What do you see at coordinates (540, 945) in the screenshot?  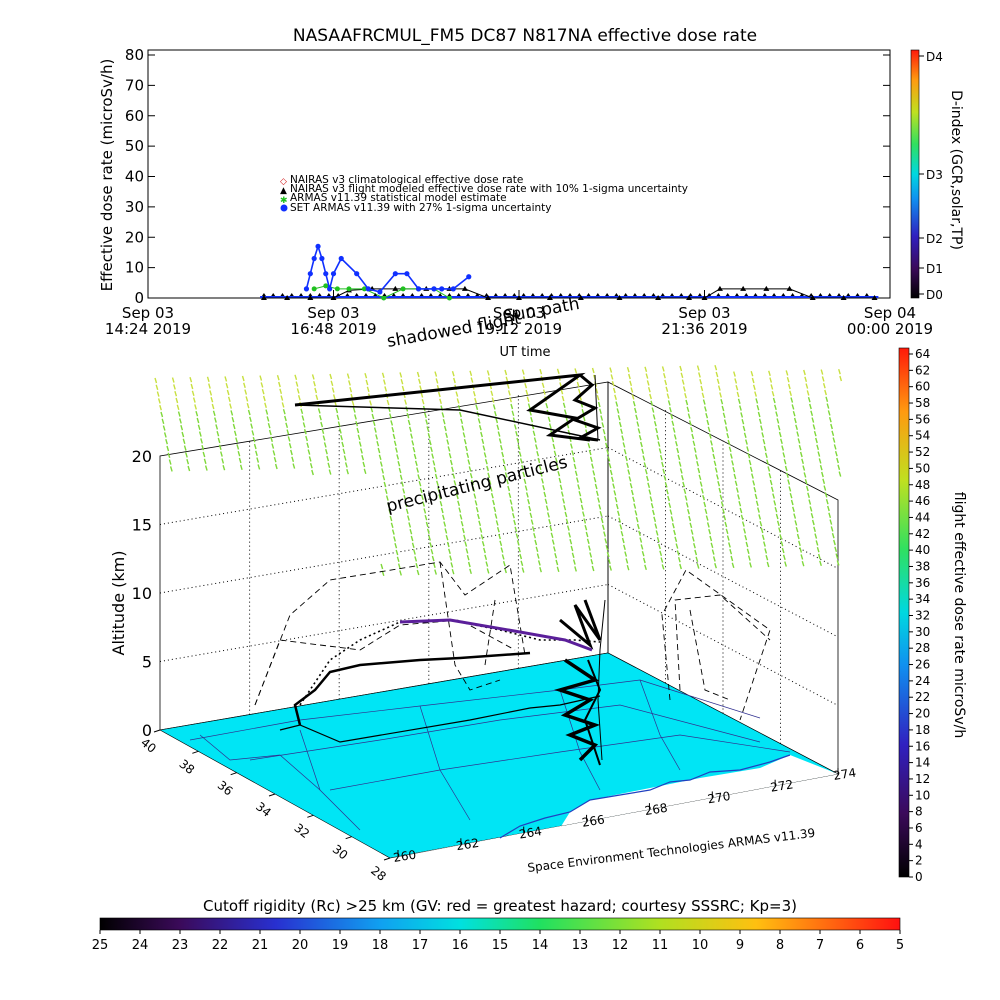 I see `cutoff-tick-label: 14` at bounding box center [540, 945].